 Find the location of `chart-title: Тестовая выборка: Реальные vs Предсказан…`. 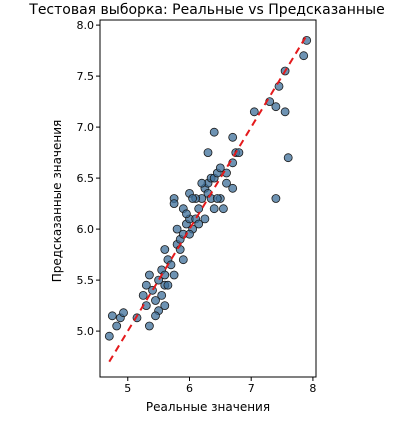

chart-title: Тестовая выборка: Реальные vs Предсказан… is located at coordinates (207, 10).